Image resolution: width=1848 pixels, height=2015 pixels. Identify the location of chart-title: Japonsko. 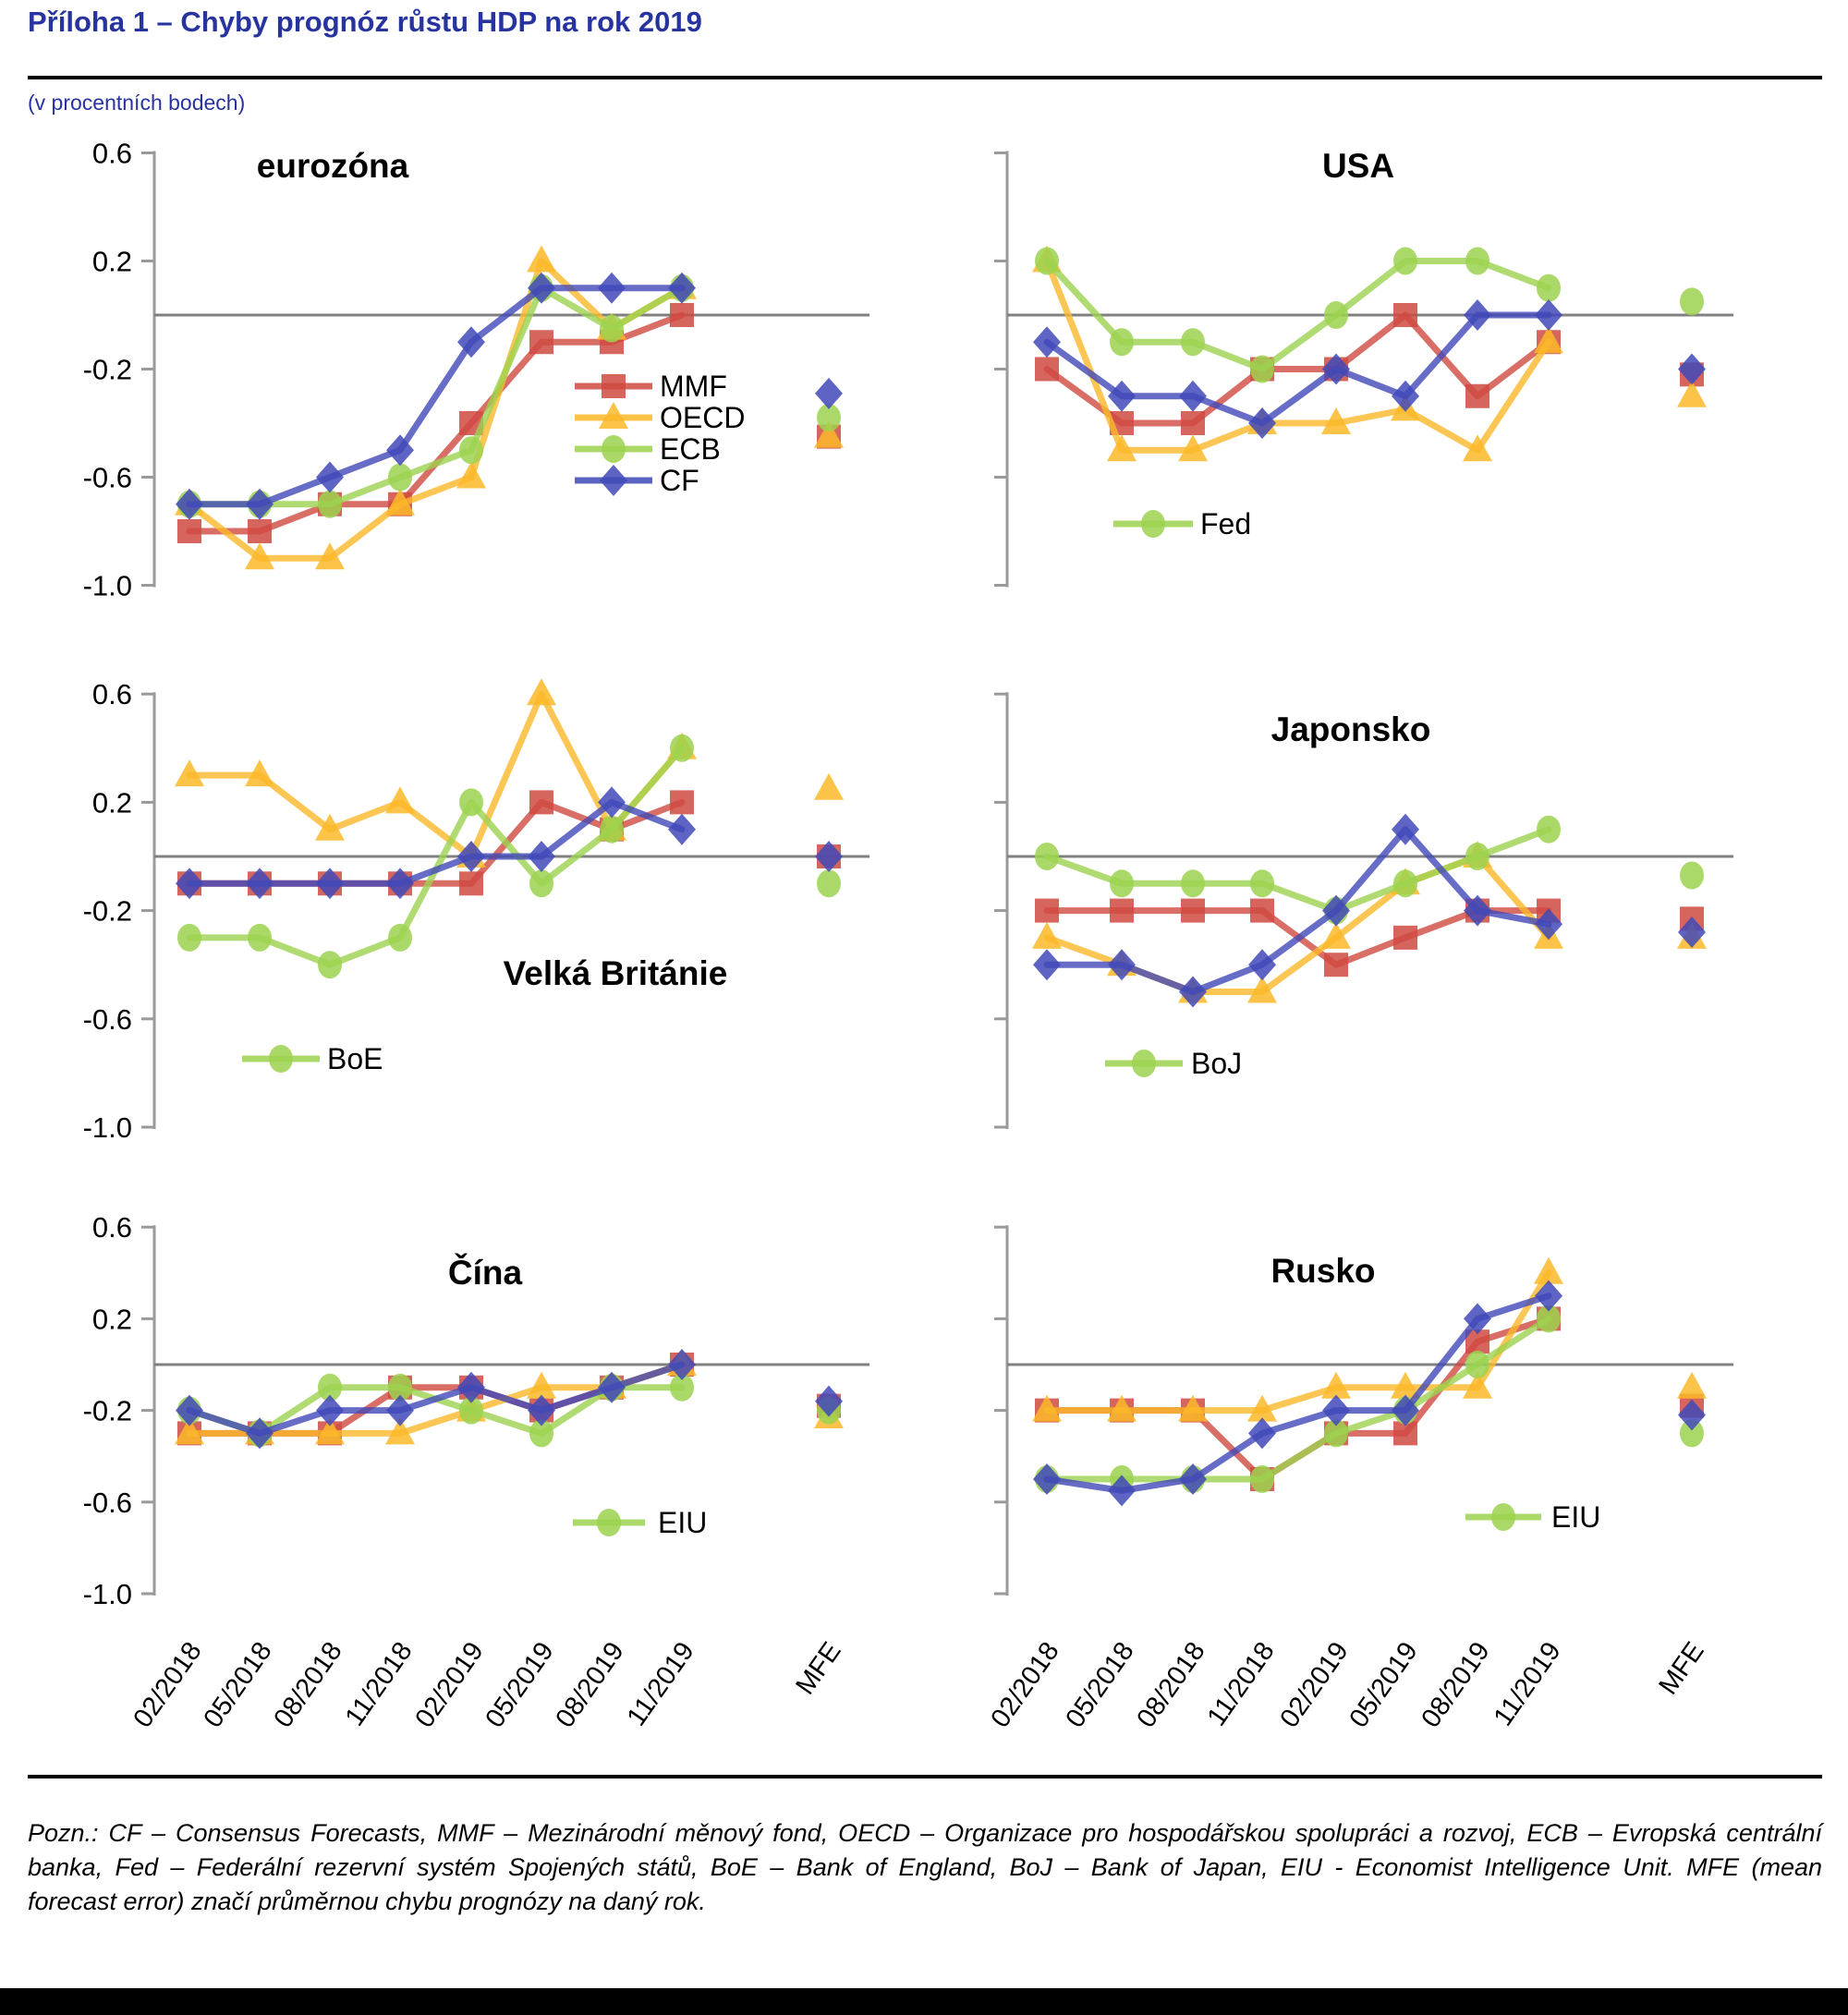
(1351, 729).